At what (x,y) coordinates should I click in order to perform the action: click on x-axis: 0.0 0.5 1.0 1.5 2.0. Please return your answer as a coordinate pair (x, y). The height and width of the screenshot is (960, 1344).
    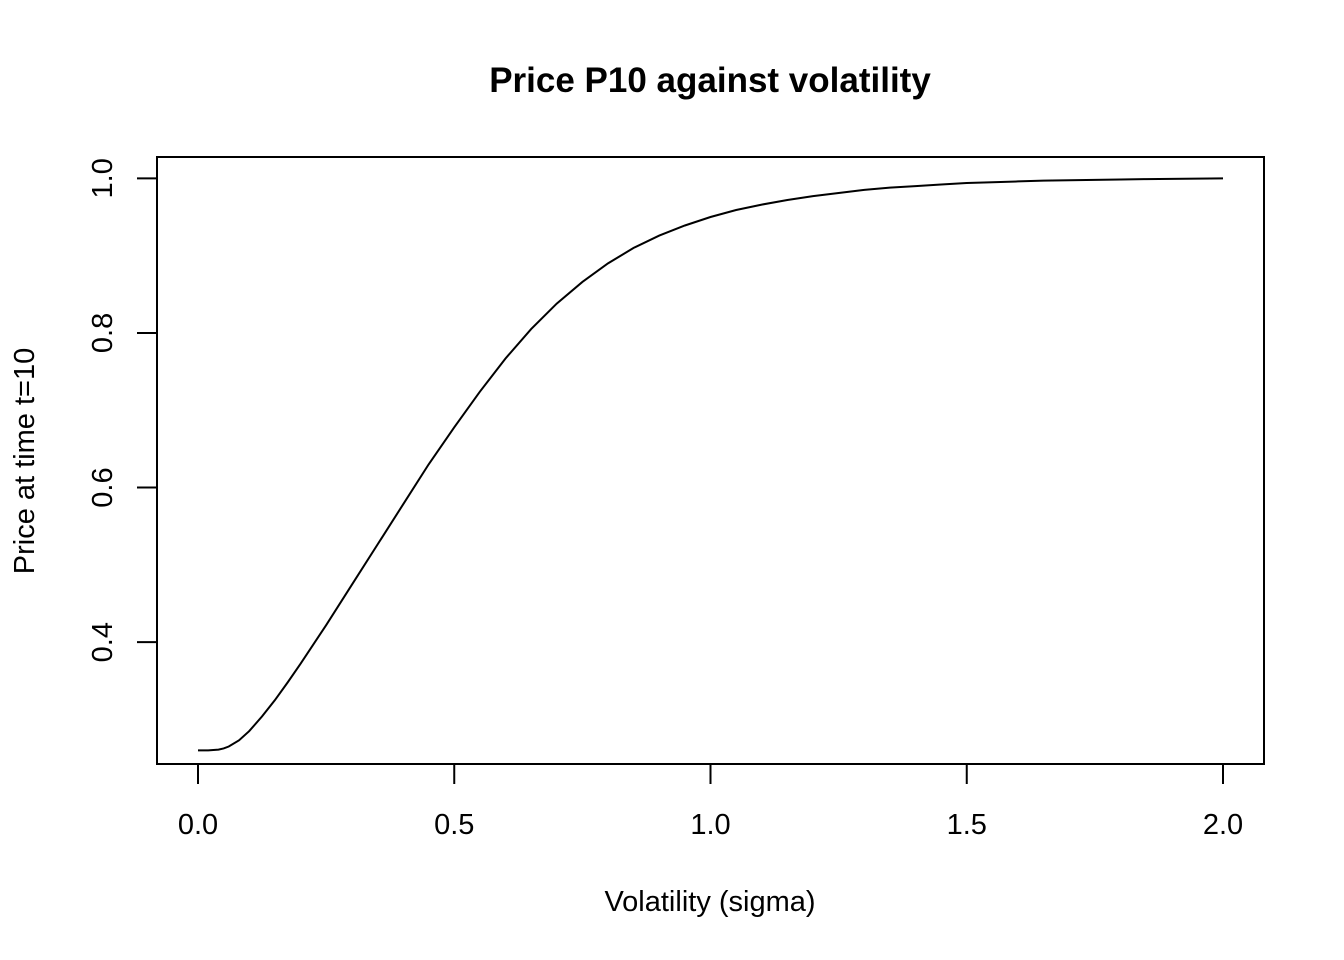
    Looking at the image, I should click on (710, 802).